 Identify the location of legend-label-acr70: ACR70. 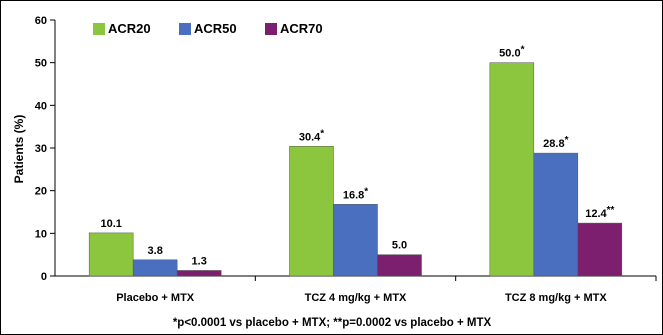
(301, 28).